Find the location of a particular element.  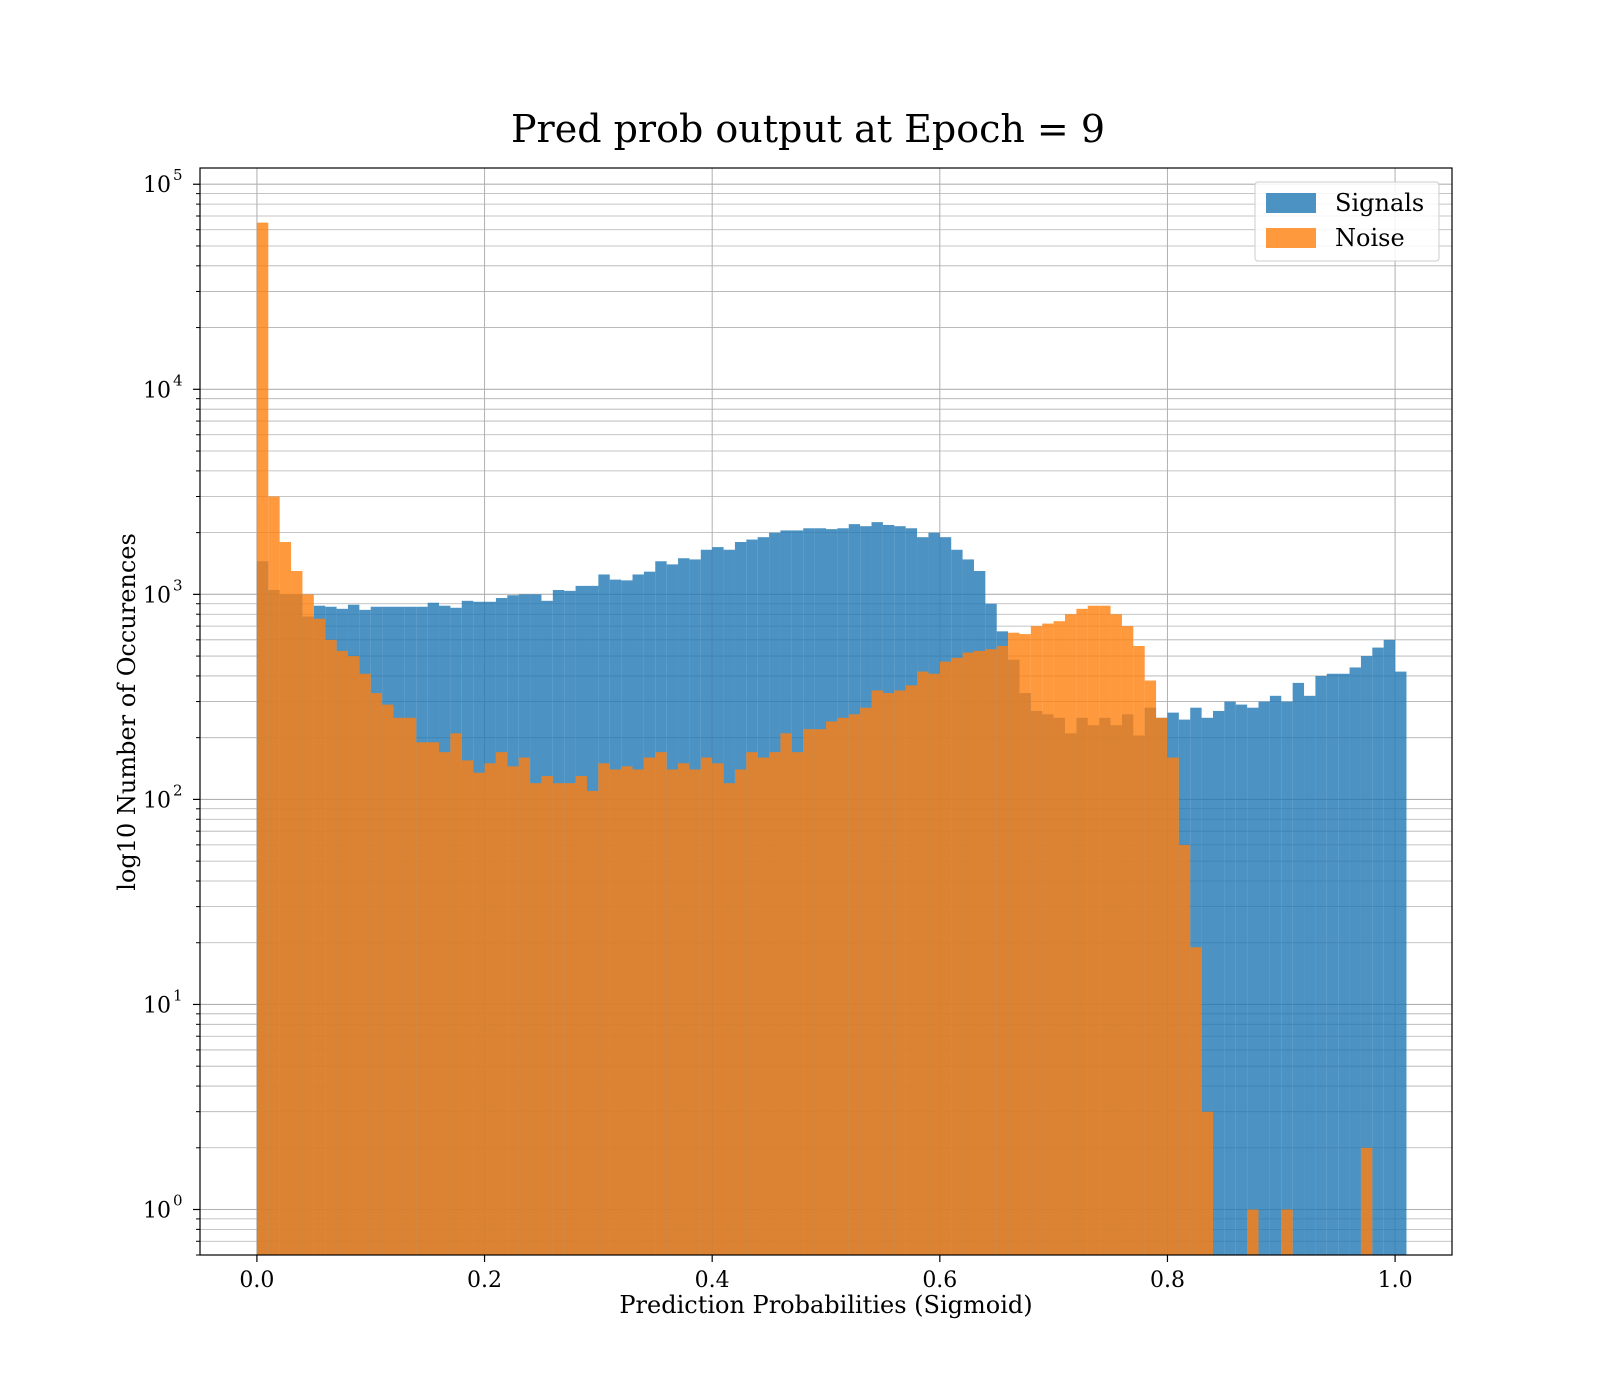

y-tick-exponent: 4 is located at coordinates (178, 380).